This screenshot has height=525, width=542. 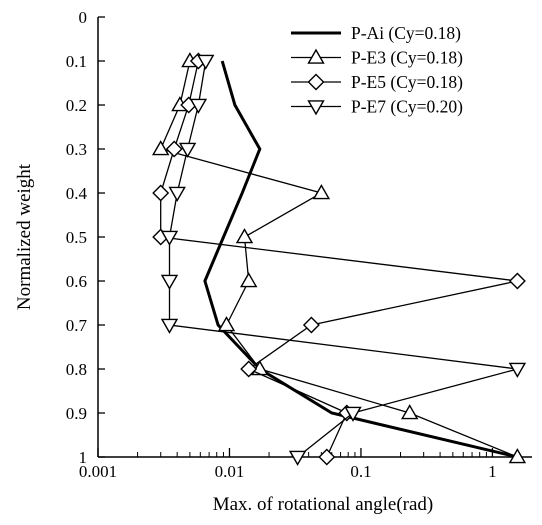 What do you see at coordinates (76, 105) in the screenshot?
I see `y-tick-label: 0.2` at bounding box center [76, 105].